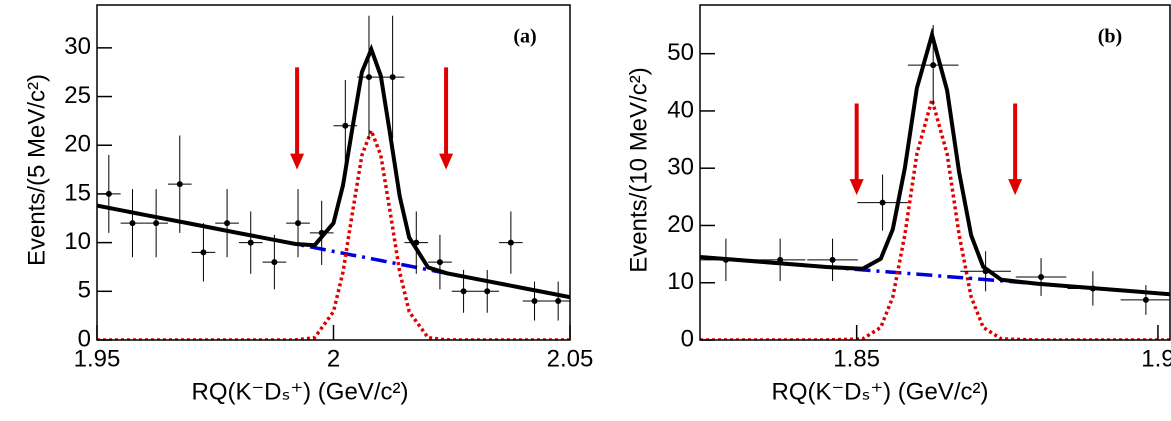 The image size is (1171, 421). What do you see at coordinates (333, 358) in the screenshot?
I see `x-tick-label: 2` at bounding box center [333, 358].